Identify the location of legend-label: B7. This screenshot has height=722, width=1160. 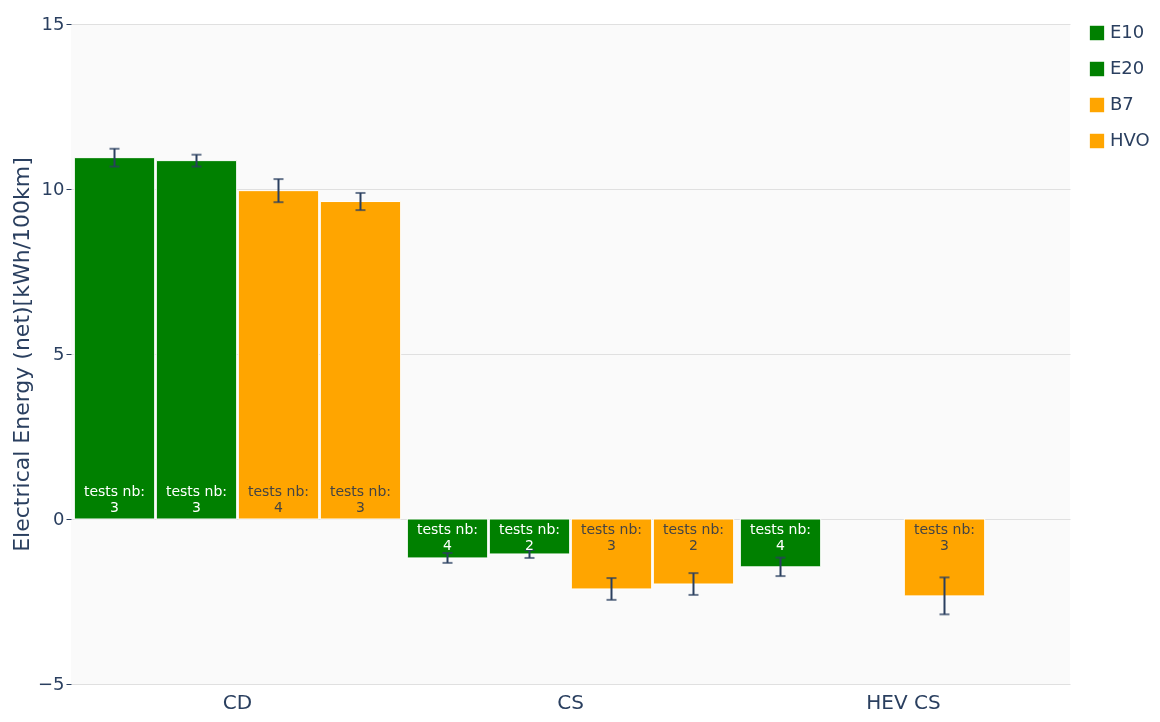
(1122, 103).